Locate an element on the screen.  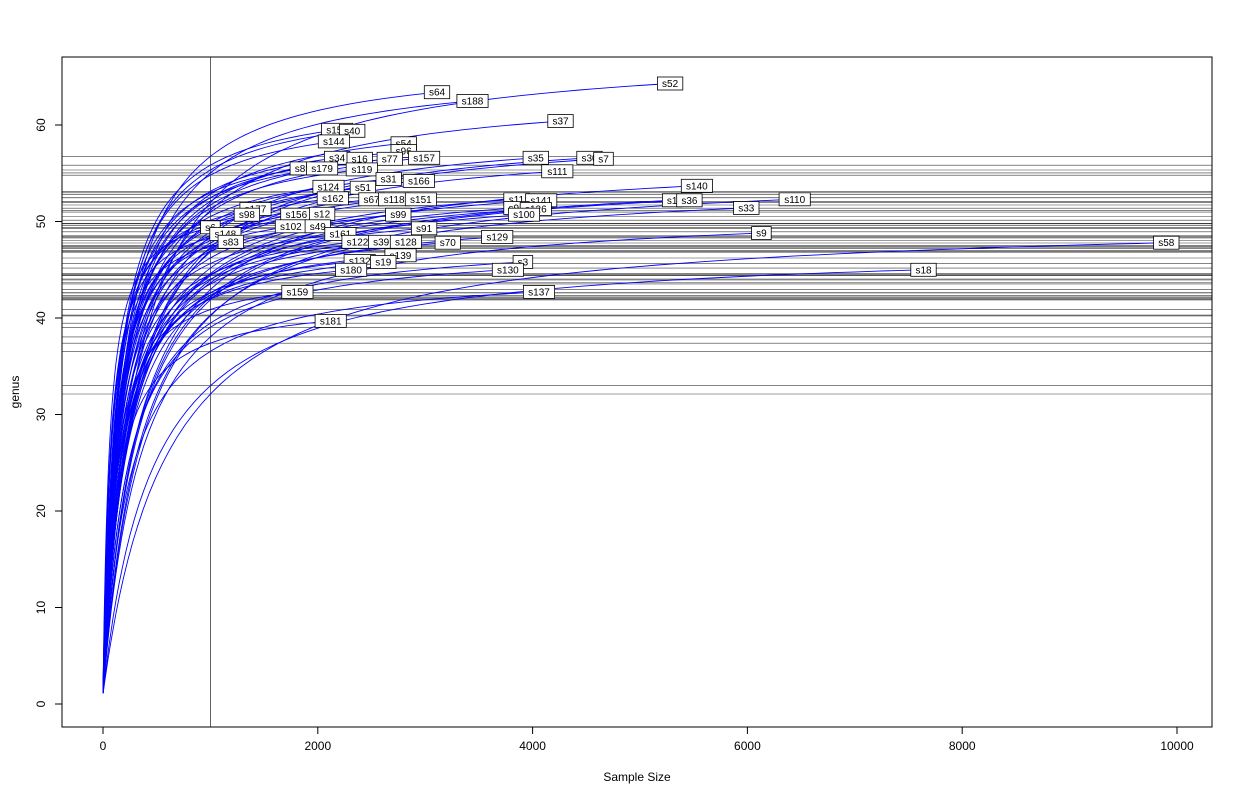
y-tick-label: 40 is located at coordinates (41, 318).